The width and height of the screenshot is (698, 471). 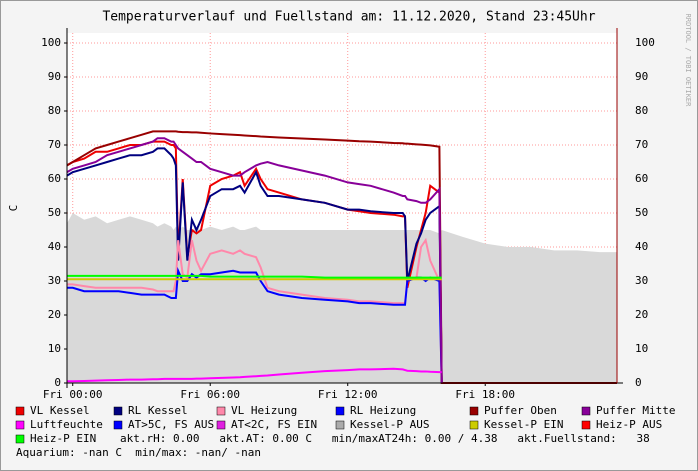 I want to click on y-tick-label: 40, so click(x=54, y=246).